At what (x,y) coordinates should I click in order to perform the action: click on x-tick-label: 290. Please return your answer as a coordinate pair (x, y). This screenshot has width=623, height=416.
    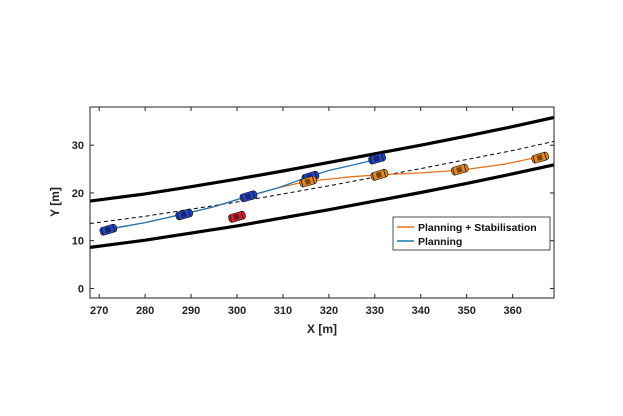
    Looking at the image, I should click on (191, 311).